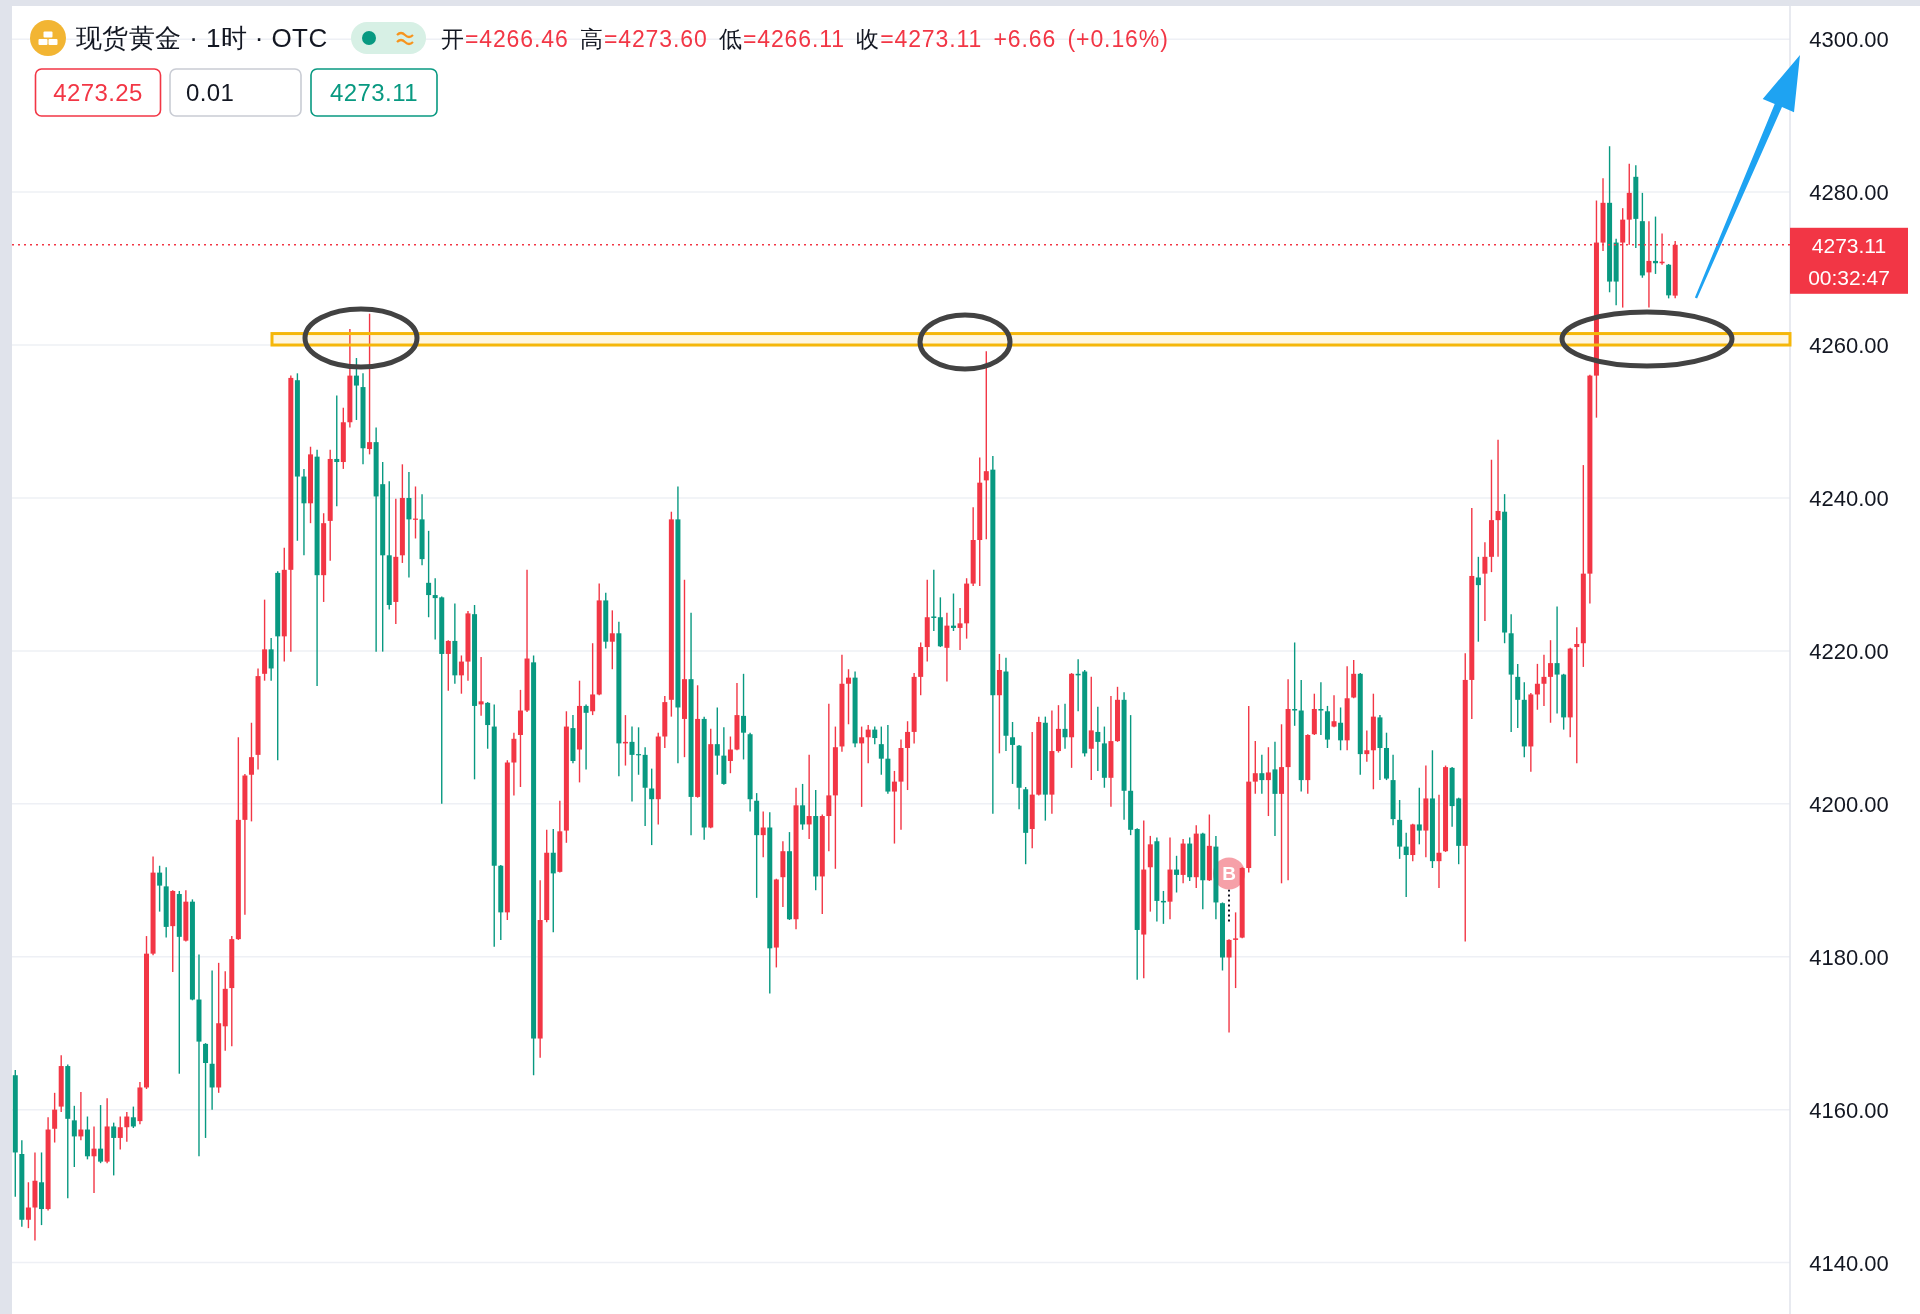 Image resolution: width=1920 pixels, height=1314 pixels. Describe the element at coordinates (1849, 1263) in the screenshot. I see `y-tick-label: 4140.00` at that location.